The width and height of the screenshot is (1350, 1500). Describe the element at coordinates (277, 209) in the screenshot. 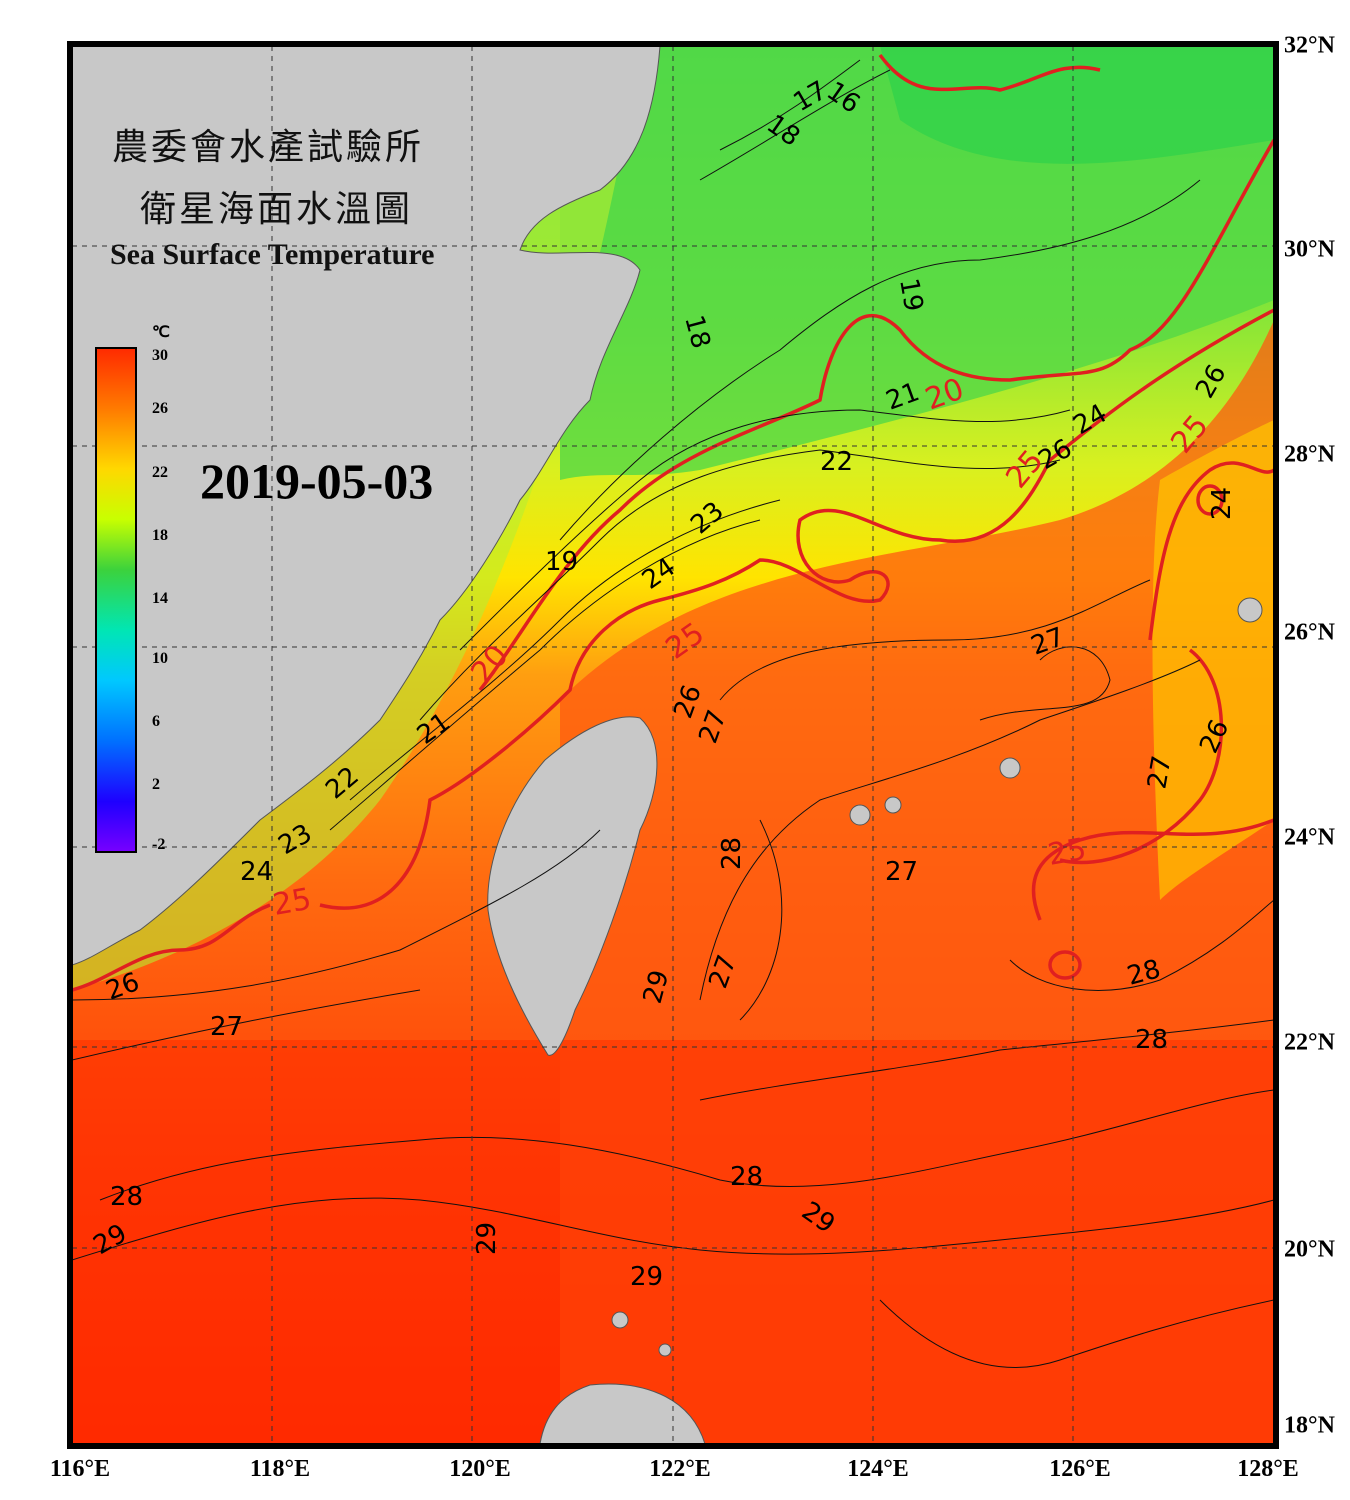

I see `title-line2: 衛星海面水溫圖` at that location.